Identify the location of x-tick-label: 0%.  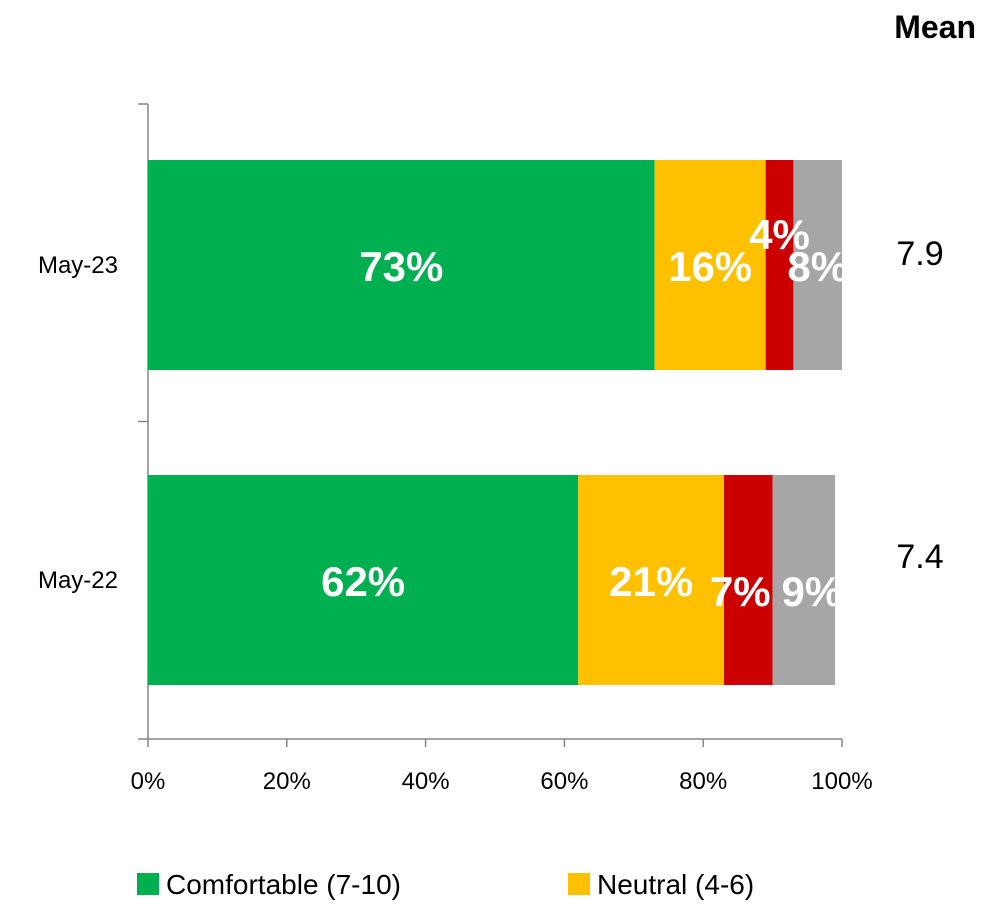
(148, 781).